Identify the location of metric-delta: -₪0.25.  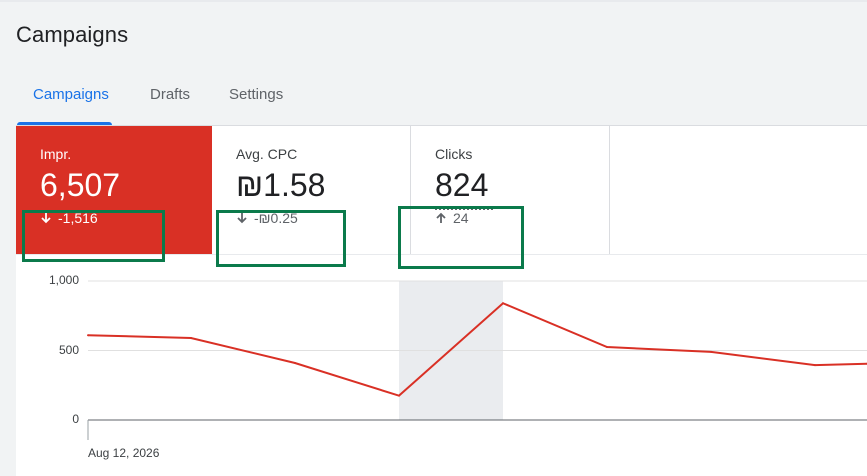
(323, 218).